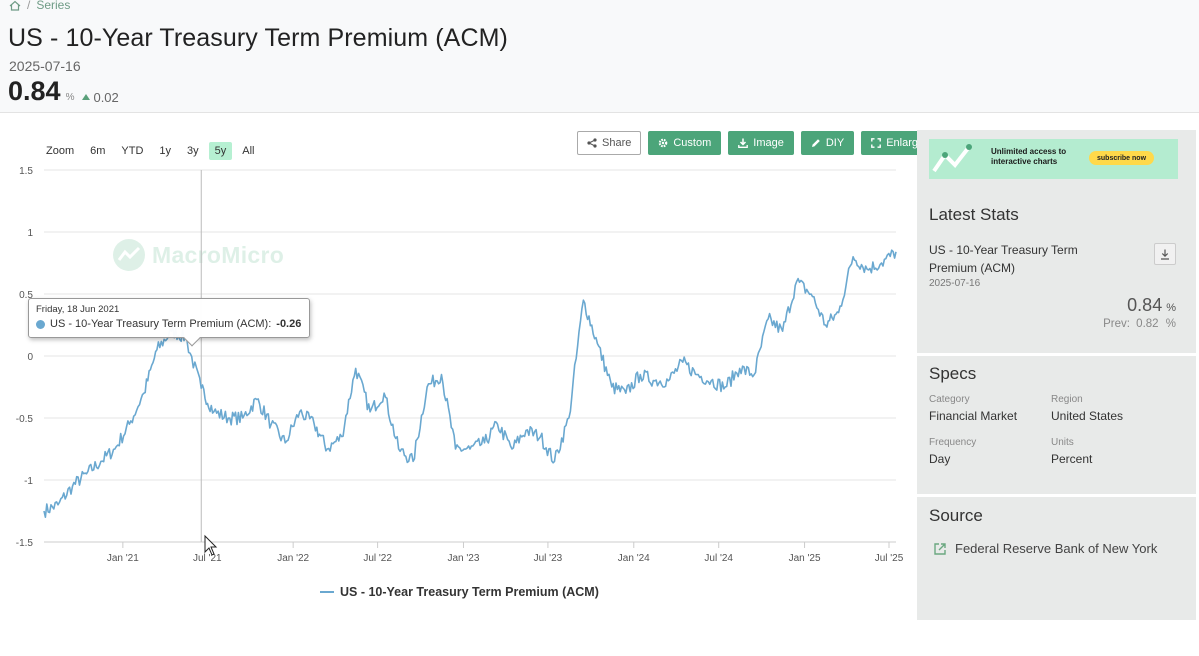 The height and width of the screenshot is (656, 1199). I want to click on frequency-value: Day, so click(940, 459).